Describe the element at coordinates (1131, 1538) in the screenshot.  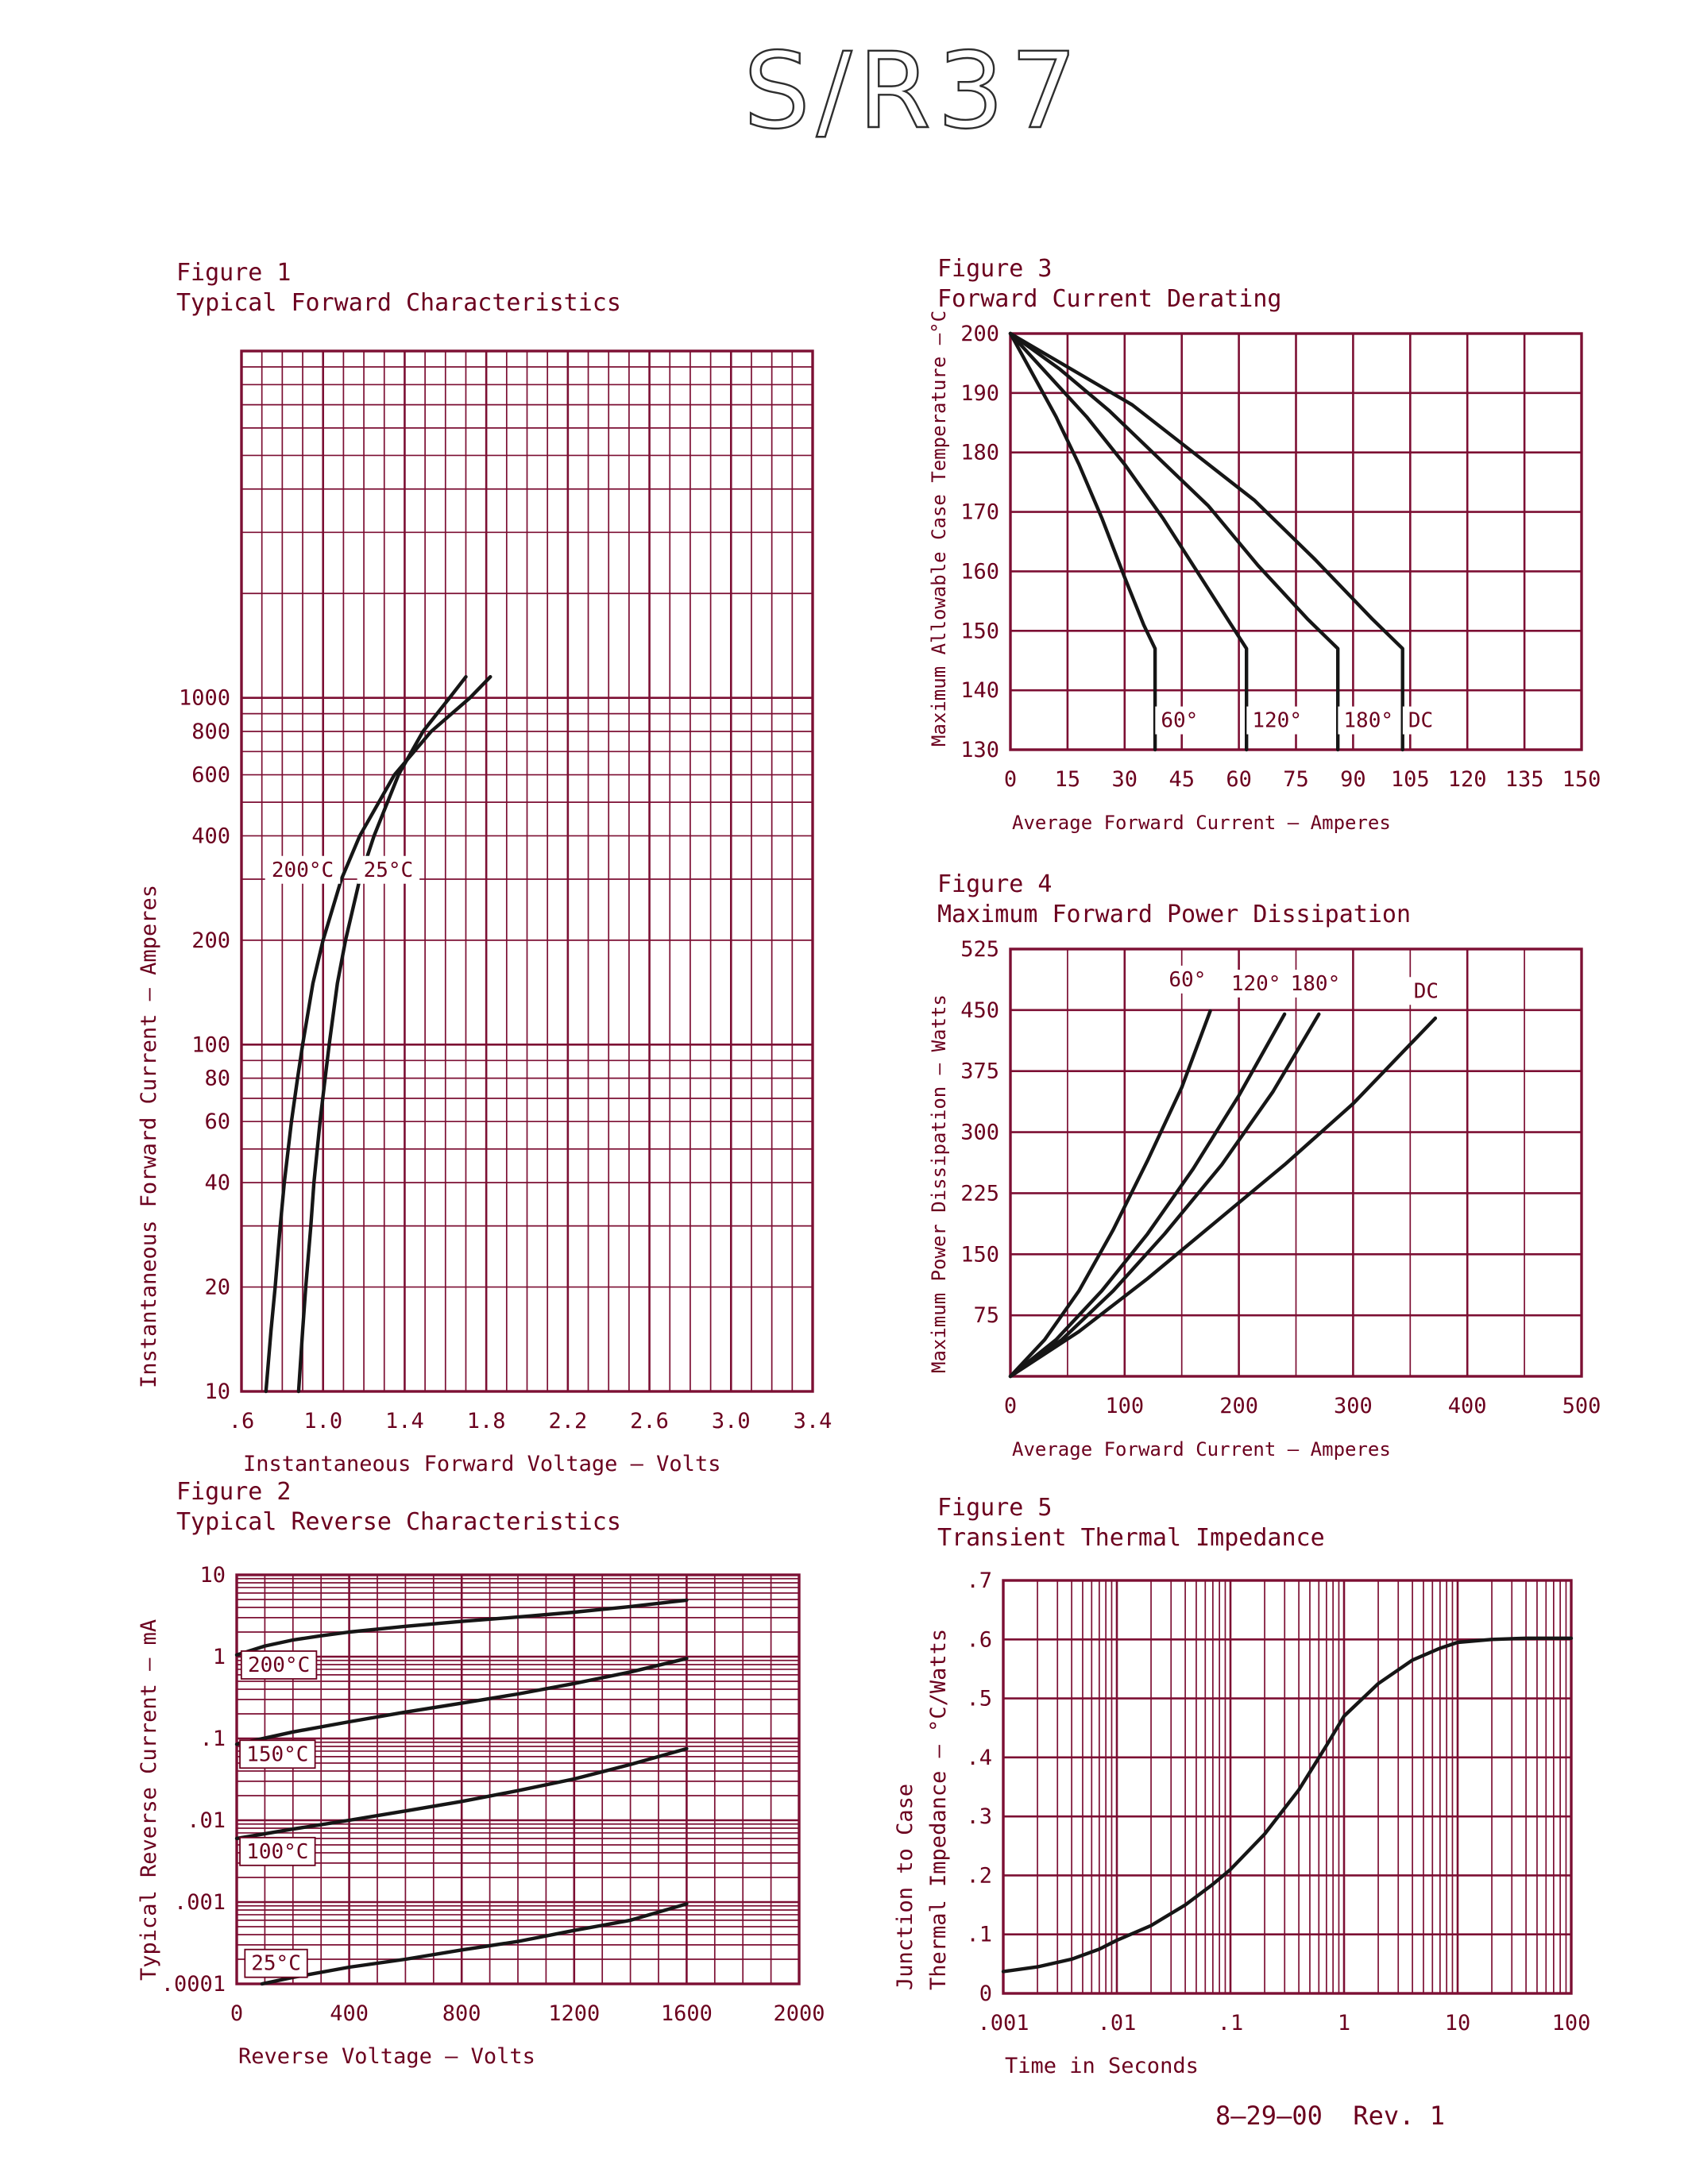
I see `figure5-title: Transient Thermal Impedance` at that location.